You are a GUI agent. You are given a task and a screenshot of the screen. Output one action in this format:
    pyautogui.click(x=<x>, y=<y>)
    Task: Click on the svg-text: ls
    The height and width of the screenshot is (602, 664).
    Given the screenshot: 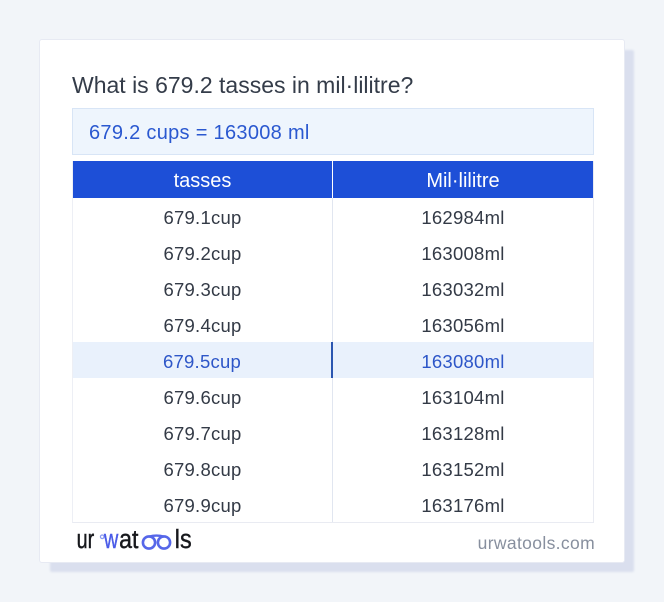 What is the action you would take?
    pyautogui.click(x=183, y=540)
    